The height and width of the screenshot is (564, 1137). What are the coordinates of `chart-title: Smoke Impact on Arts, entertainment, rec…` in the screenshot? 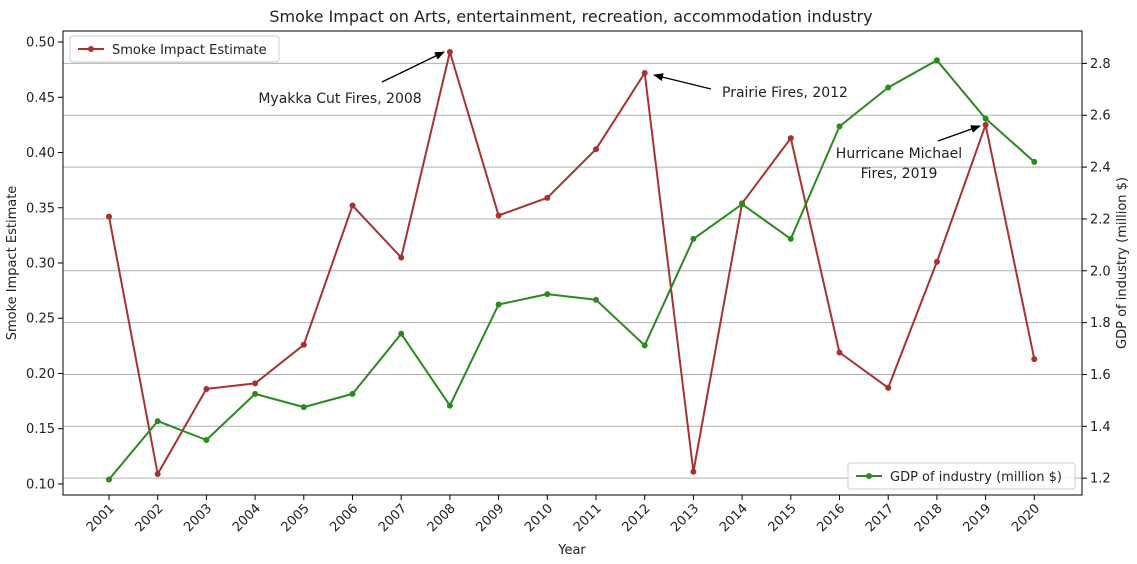 It's located at (570, 16).